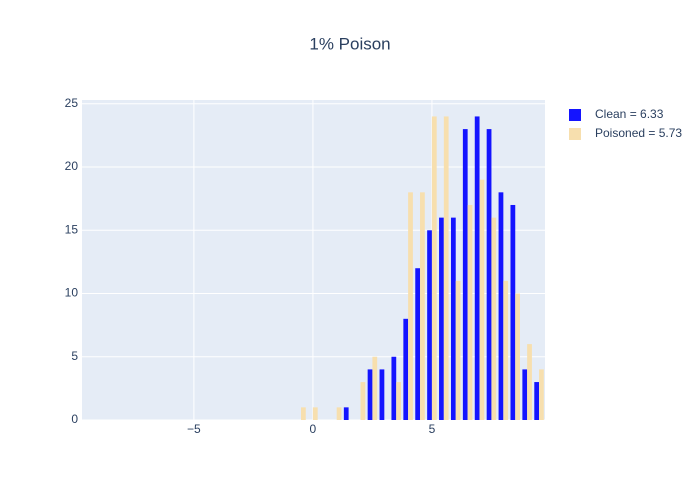  What do you see at coordinates (72, 229) in the screenshot?
I see `y-tick-label: 15` at bounding box center [72, 229].